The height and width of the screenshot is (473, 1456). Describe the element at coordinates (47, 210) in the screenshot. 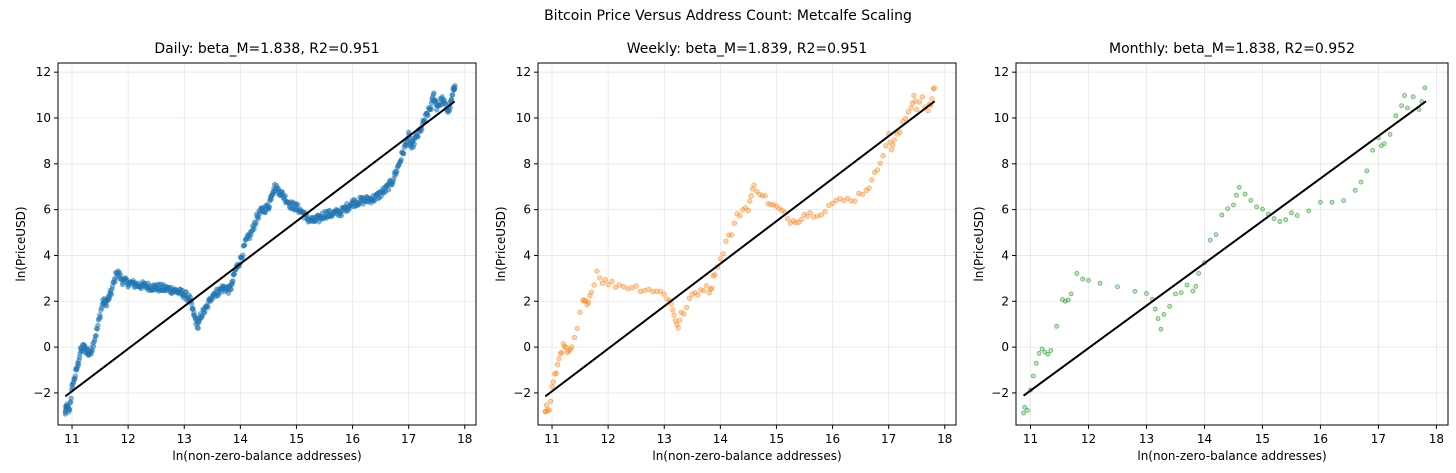

I see `daily-y-tick-label: 6` at that location.